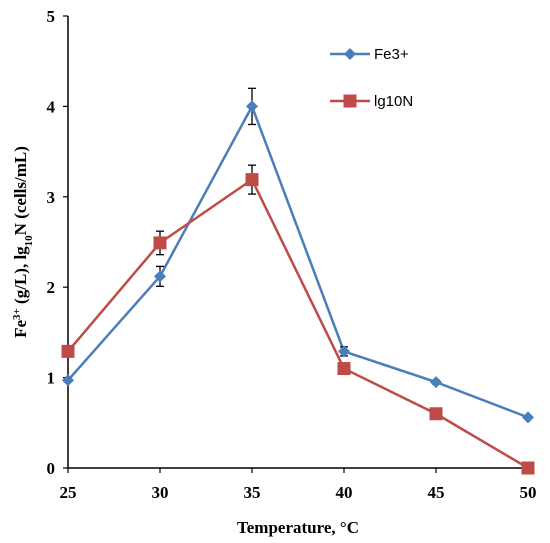  I want to click on y-tick-label: 4, so click(51, 106).